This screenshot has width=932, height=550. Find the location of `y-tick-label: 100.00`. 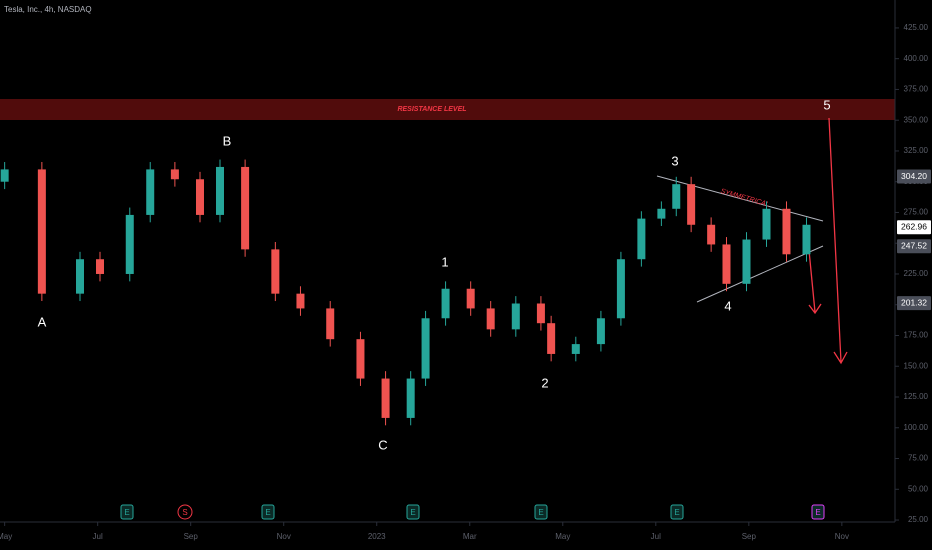

y-tick-label: 100.00 is located at coordinates (916, 427).